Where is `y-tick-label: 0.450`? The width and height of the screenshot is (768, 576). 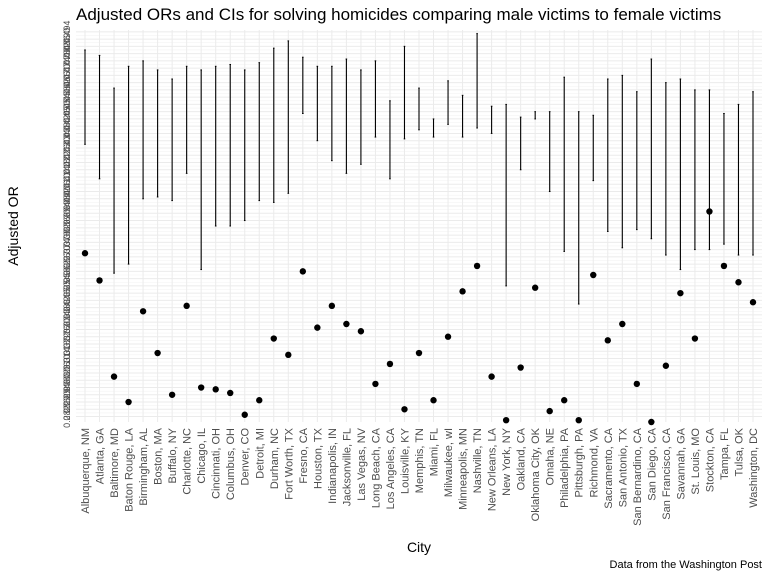
y-tick-label: 0.450 is located at coordinates (67, 111).